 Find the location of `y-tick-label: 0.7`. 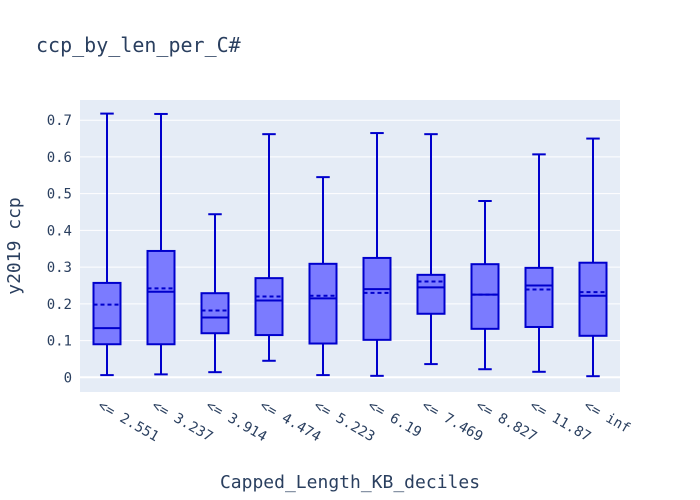

y-tick-label: 0.7 is located at coordinates (59, 121).